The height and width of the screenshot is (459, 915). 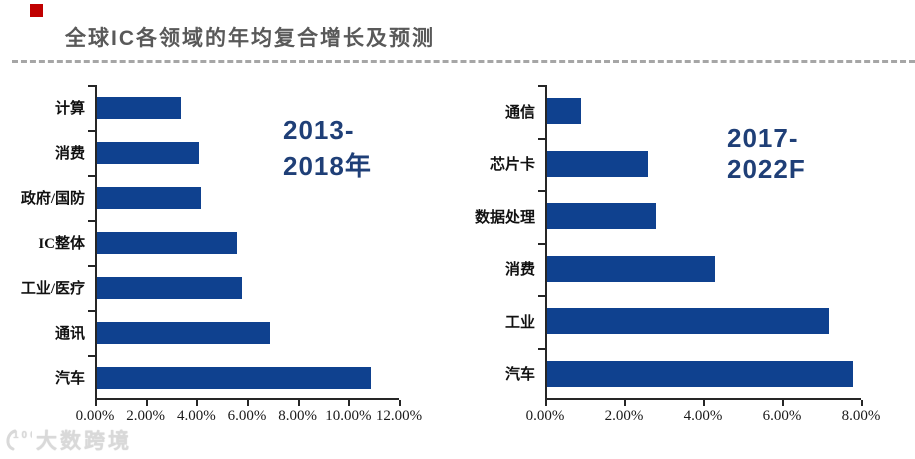 I want to click on chart-row: 工业, so click(x=658, y=321).